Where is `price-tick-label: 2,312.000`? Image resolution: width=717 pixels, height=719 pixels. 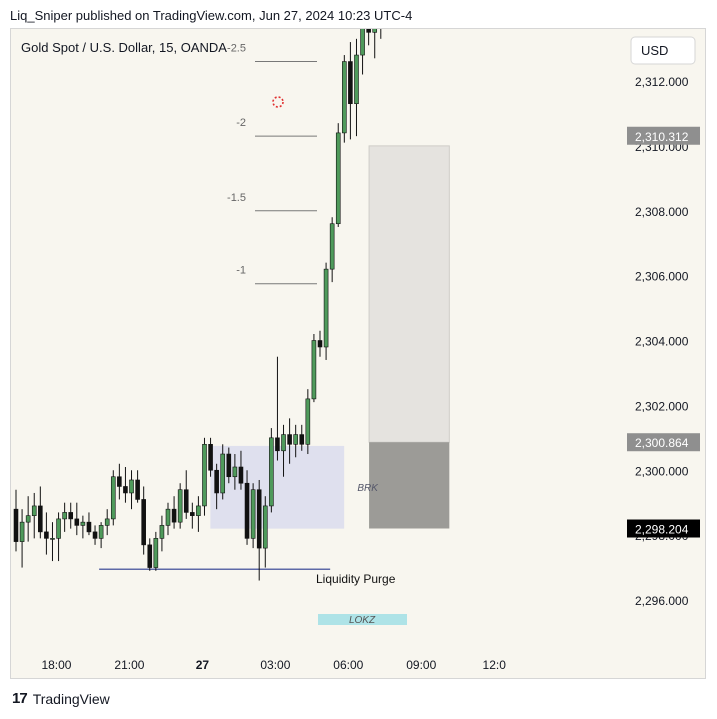 price-tick-label: 2,312.000 is located at coordinates (662, 82).